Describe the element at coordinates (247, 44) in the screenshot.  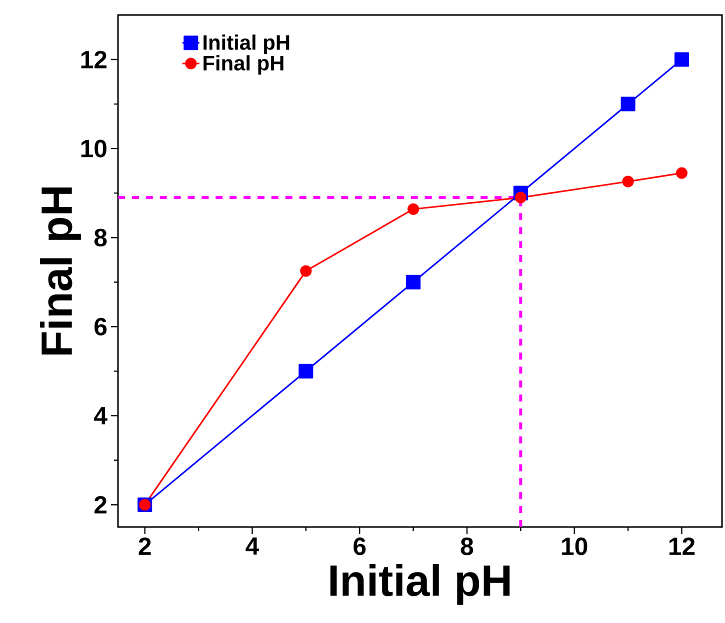
I see `legend-label: Initial pH` at that location.